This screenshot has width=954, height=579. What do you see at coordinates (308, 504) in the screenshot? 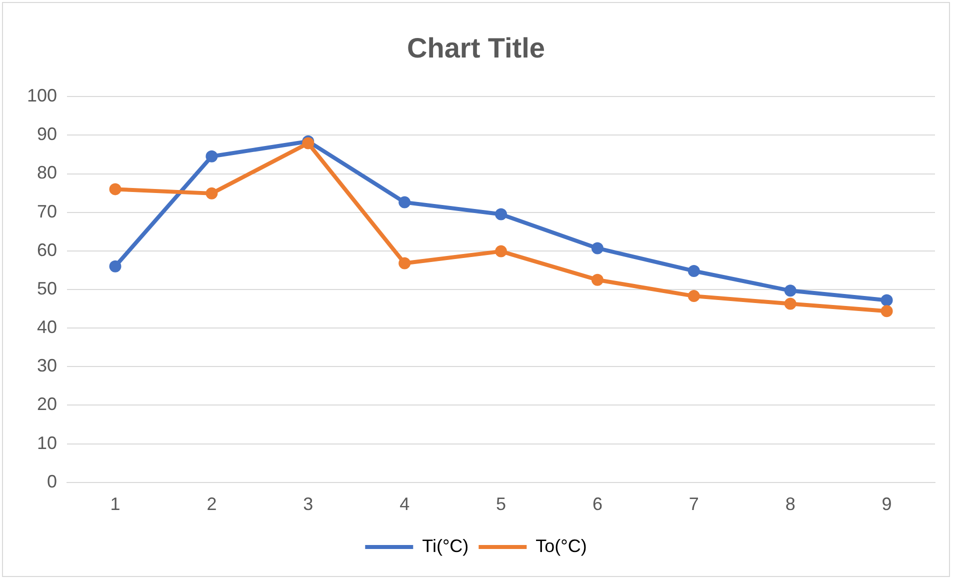
I see `x-tick-label: 3` at bounding box center [308, 504].